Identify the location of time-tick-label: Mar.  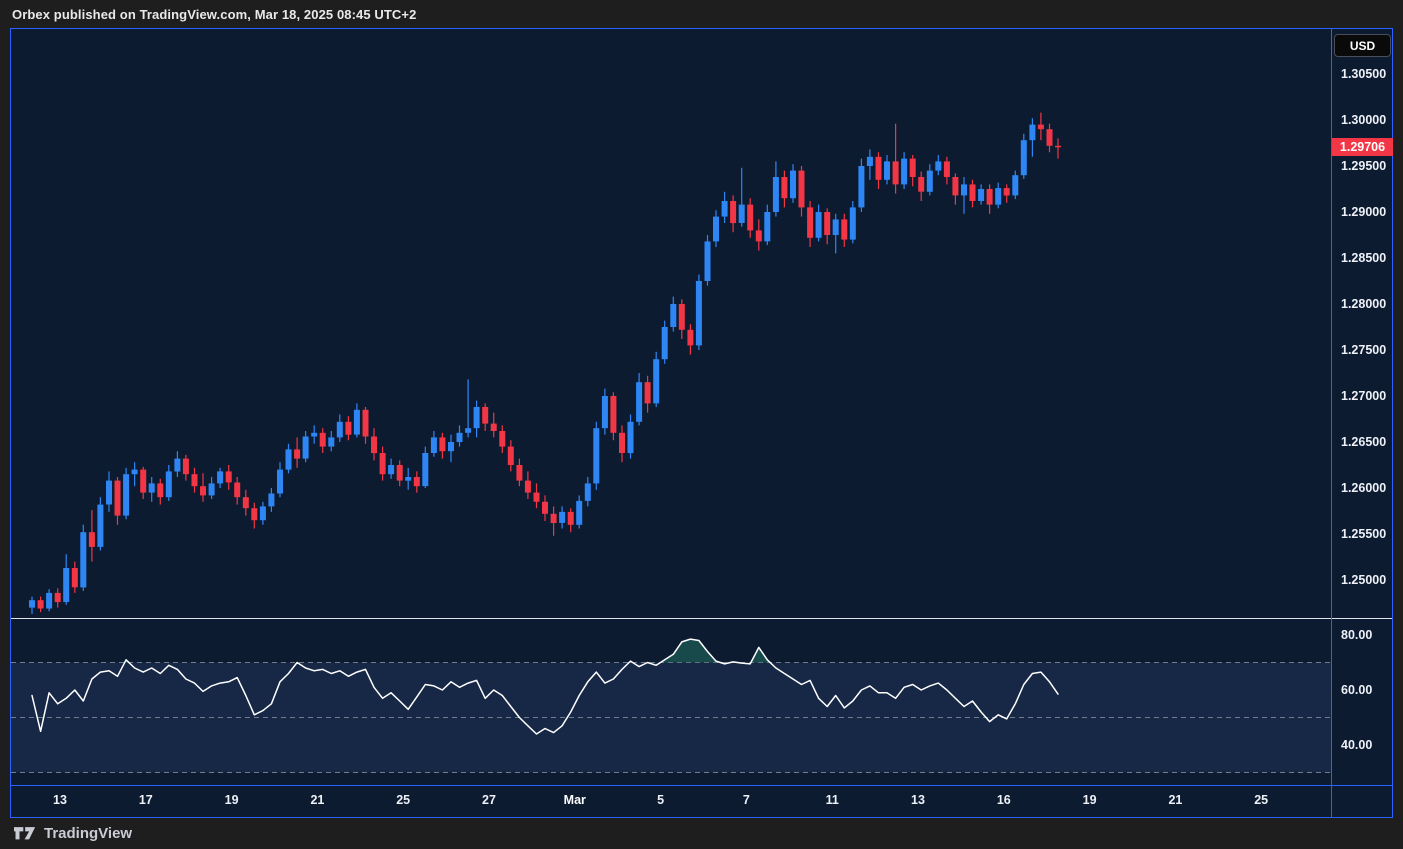
(574, 800).